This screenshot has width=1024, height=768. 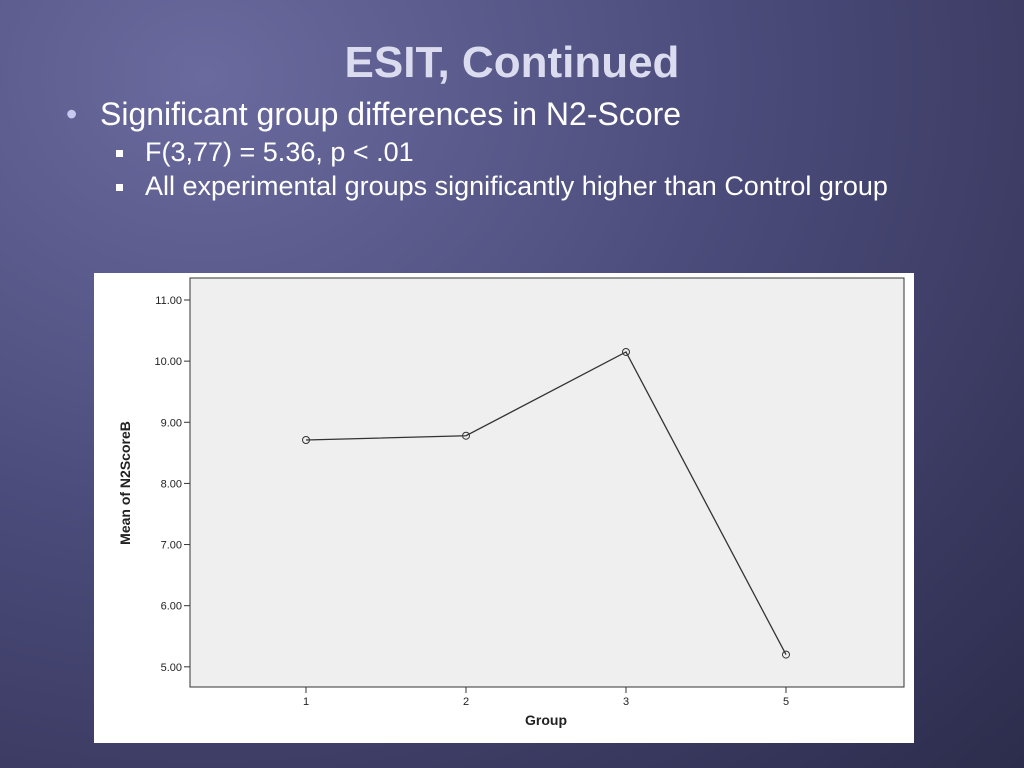 I want to click on x-tick-label: 3, so click(x=626, y=702).